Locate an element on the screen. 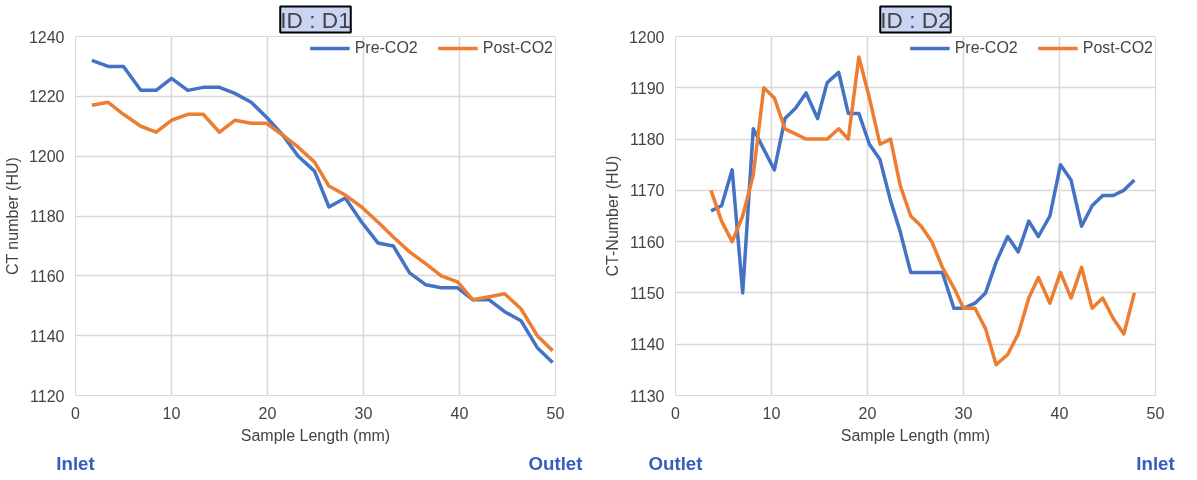 Image resolution: width=1197 pixels, height=480 pixels. y-tick-label: 1130 is located at coordinates (647, 396).